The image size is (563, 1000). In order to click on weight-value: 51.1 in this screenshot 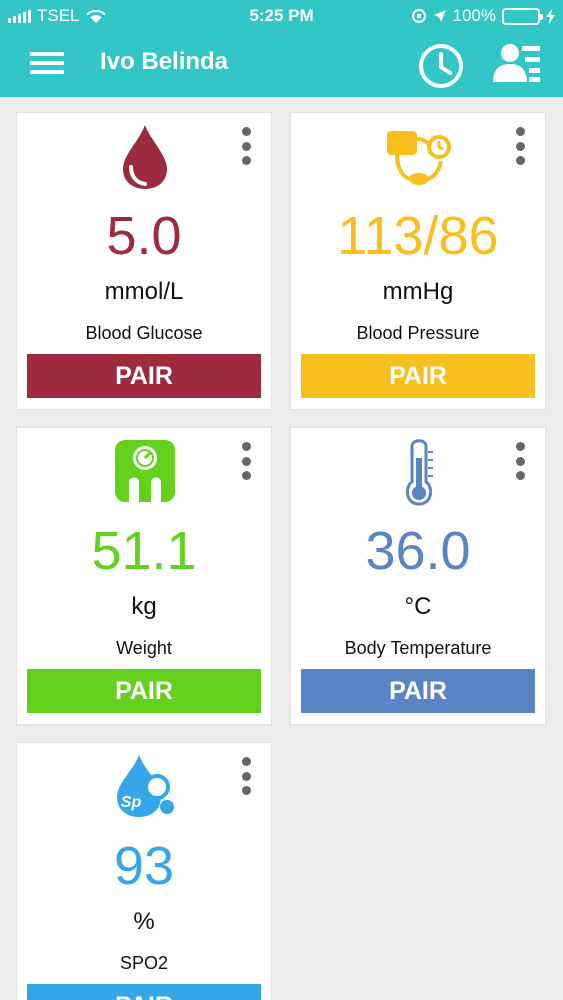, I will do `click(144, 551)`.